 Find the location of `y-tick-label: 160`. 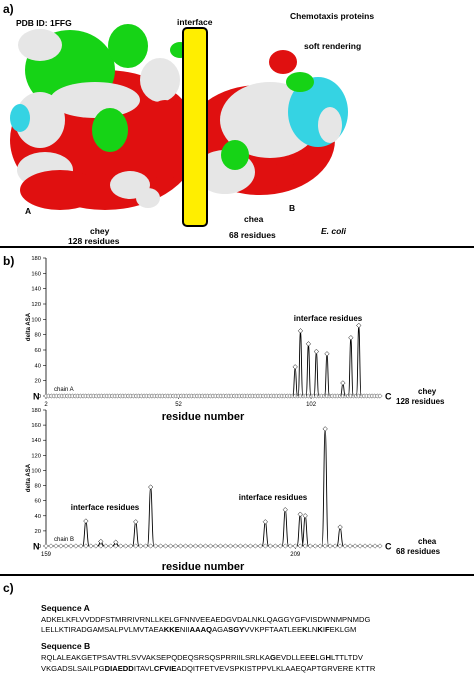

y-tick-label: 160 is located at coordinates (36, 274).